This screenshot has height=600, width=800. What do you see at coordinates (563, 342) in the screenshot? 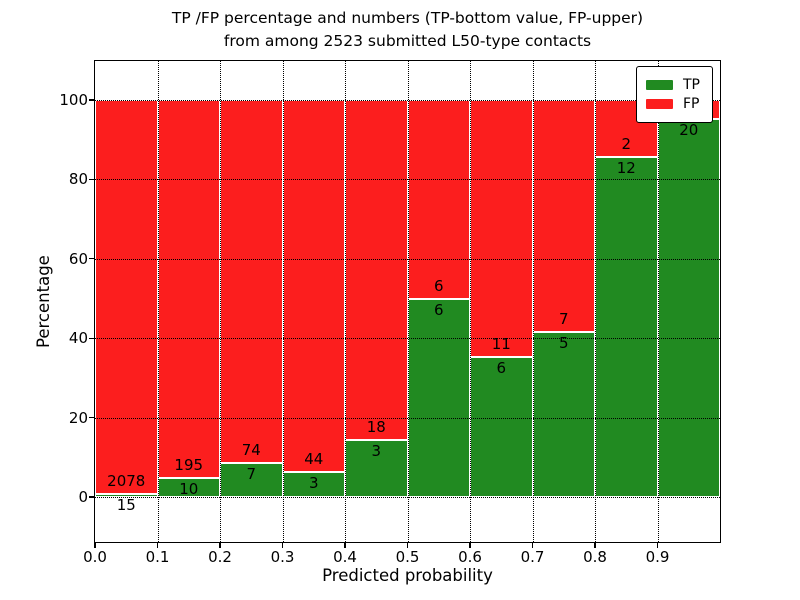
I see `bar-tp-count-label: 5` at bounding box center [563, 342].